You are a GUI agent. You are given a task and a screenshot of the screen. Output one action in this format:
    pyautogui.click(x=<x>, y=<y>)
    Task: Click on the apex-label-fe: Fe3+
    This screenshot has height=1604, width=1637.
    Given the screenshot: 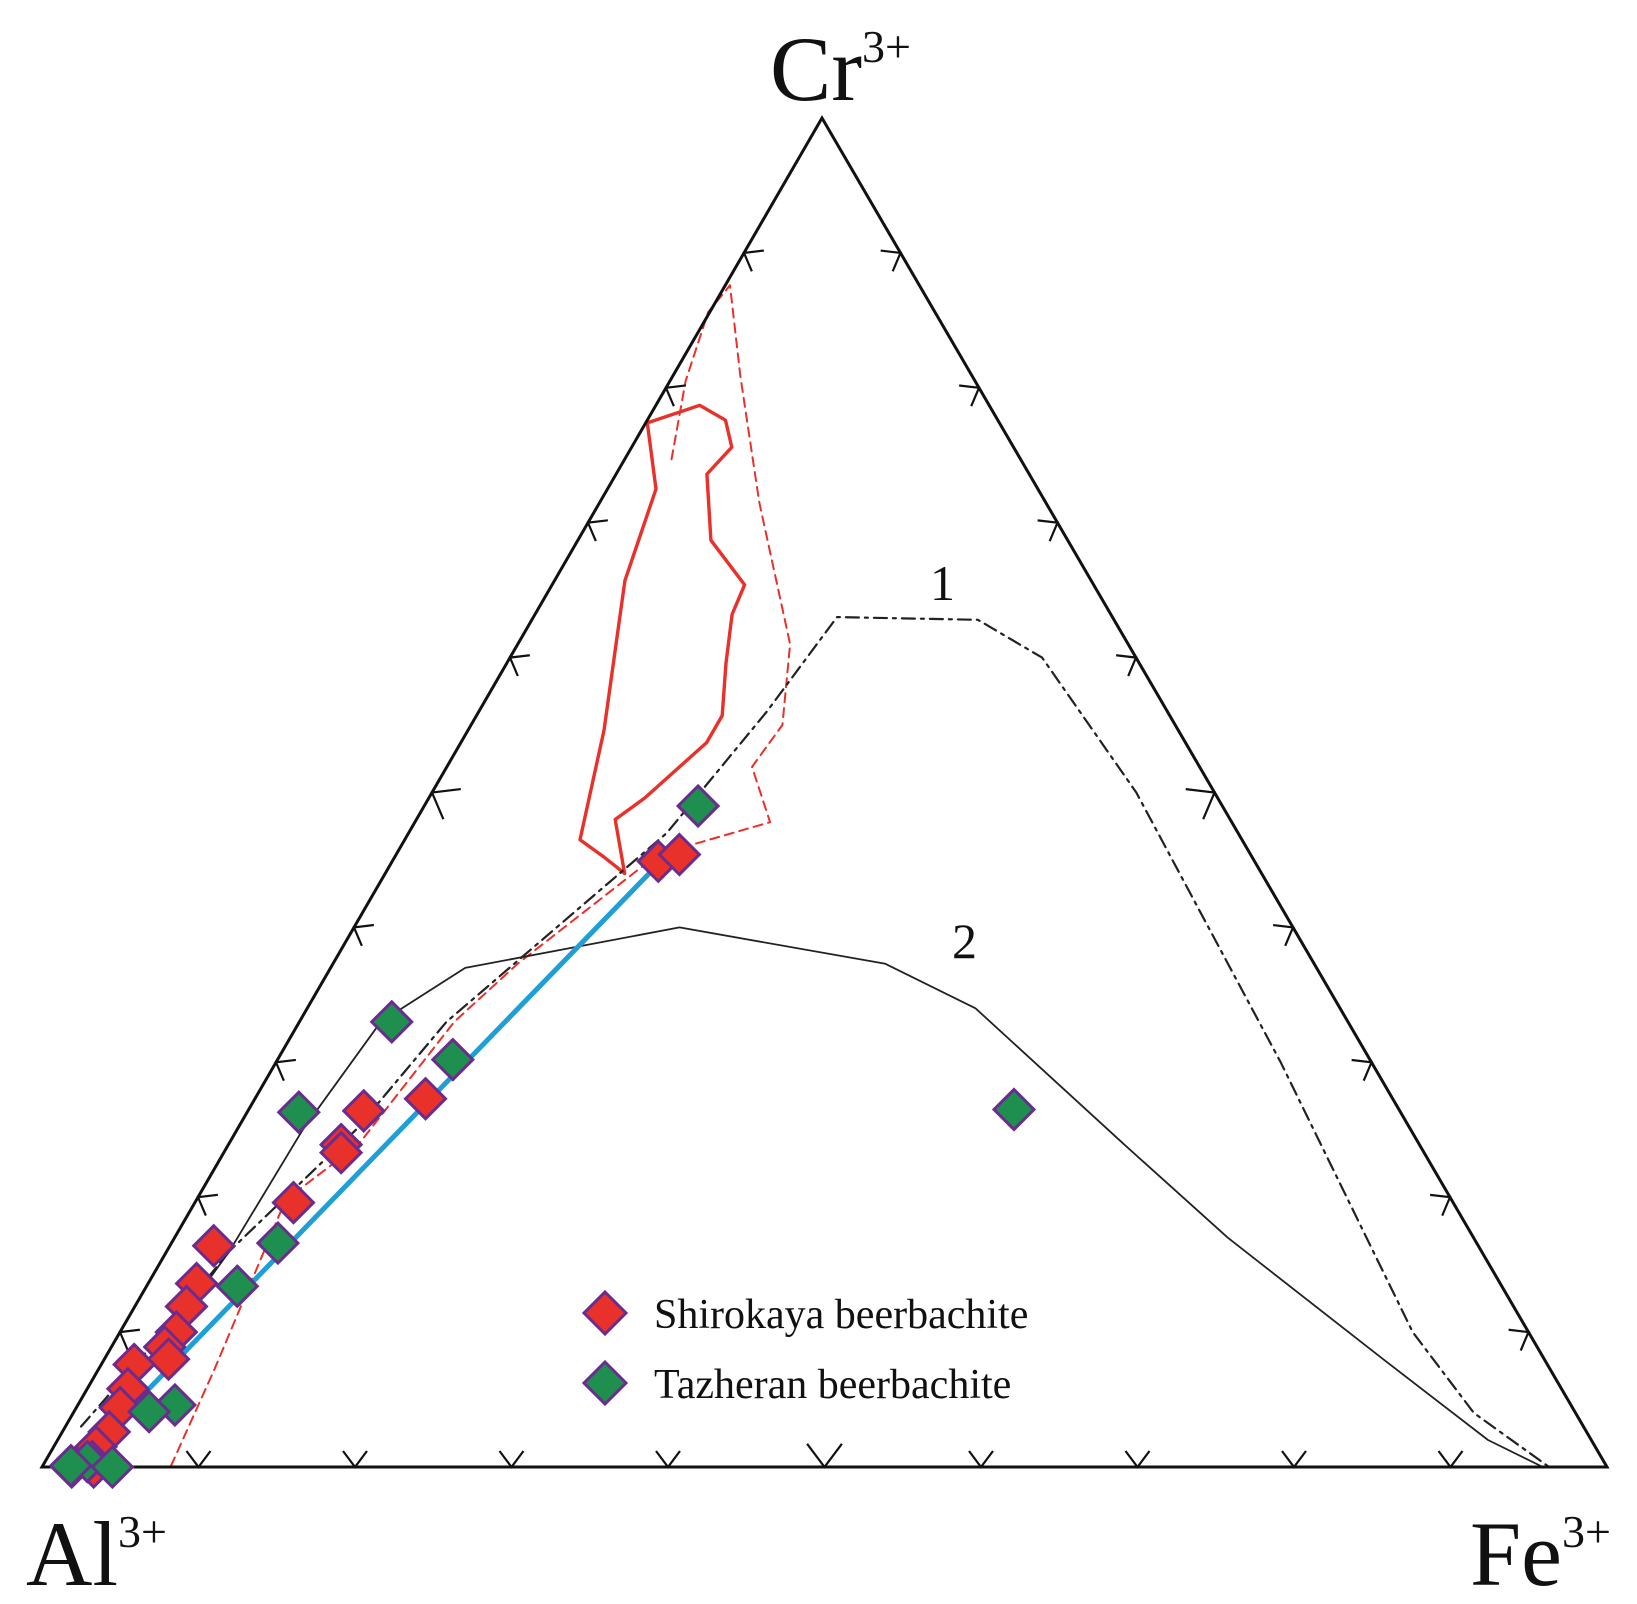 What is the action you would take?
    pyautogui.click(x=1540, y=1553)
    